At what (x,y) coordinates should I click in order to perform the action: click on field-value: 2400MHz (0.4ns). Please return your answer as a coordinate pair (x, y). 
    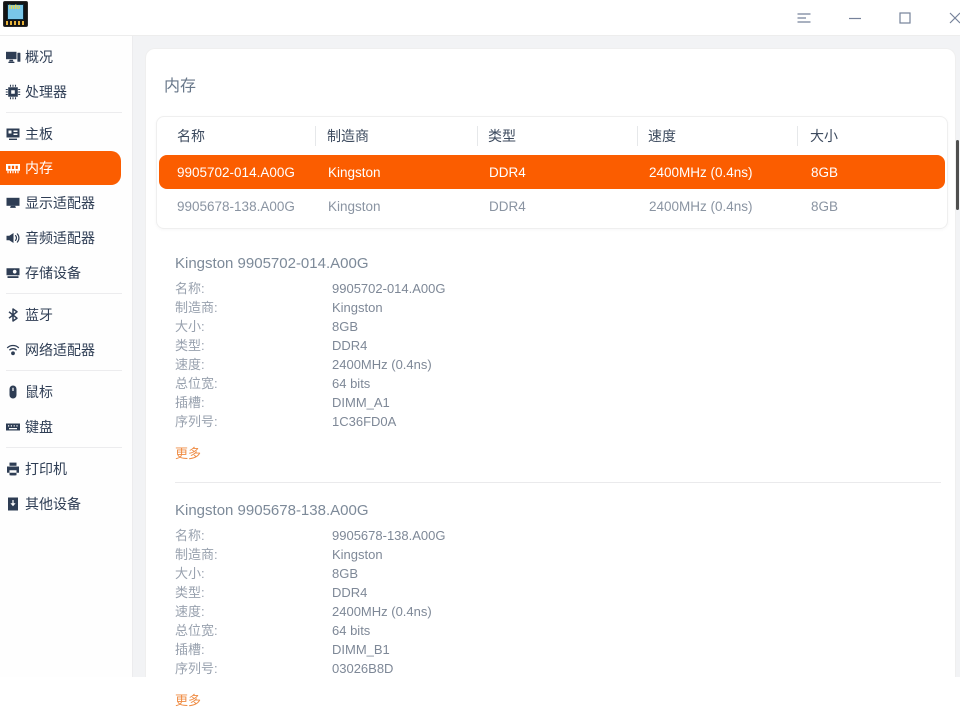
    Looking at the image, I should click on (382, 611).